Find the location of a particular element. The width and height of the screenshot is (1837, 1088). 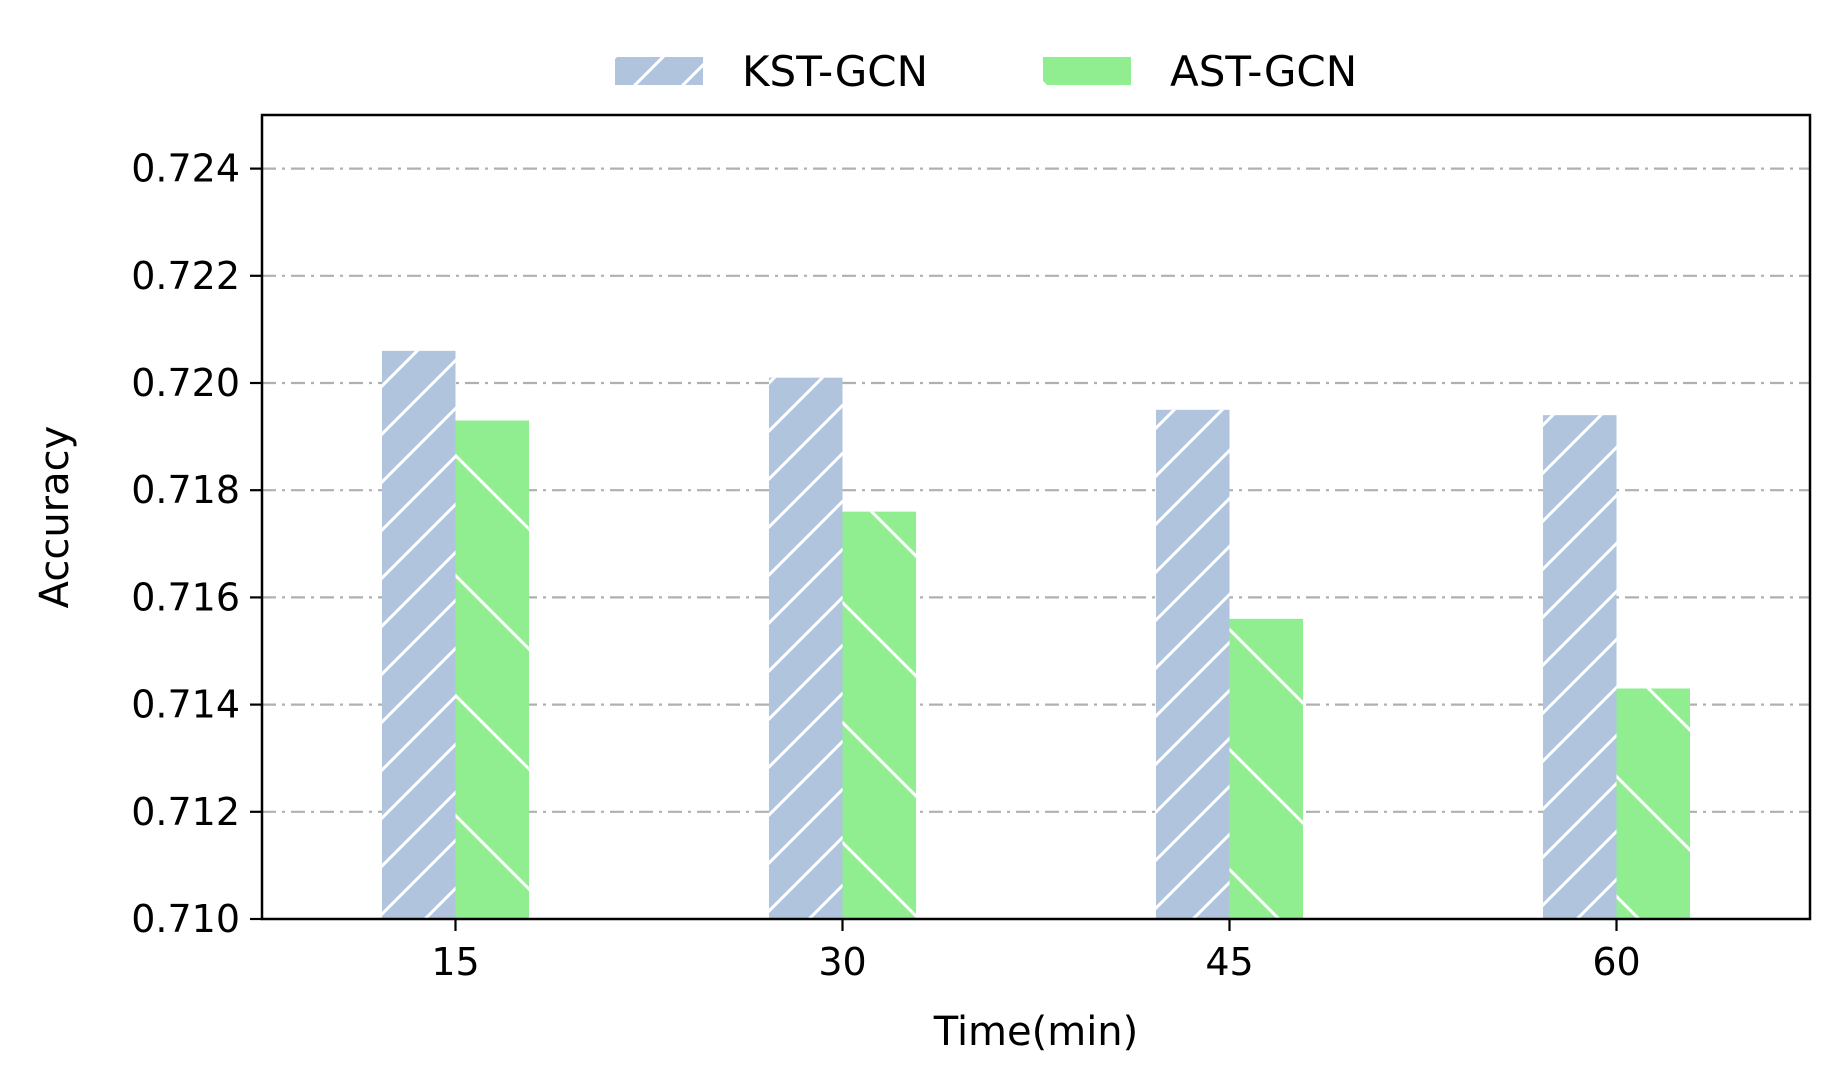

y-tick-label: 0.722 is located at coordinates (185, 276).